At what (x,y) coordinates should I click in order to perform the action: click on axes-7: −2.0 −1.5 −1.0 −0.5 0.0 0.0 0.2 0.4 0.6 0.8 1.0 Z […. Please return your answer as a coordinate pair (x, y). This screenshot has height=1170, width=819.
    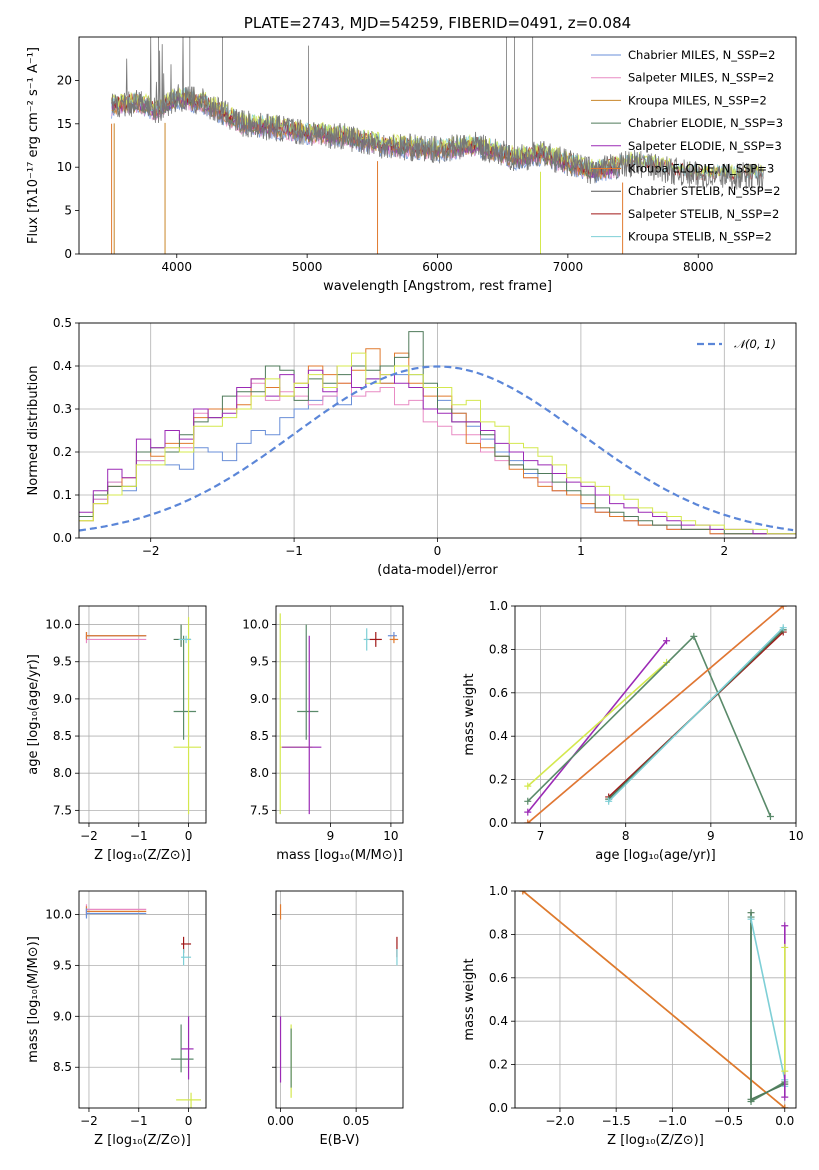
    Looking at the image, I should click on (629, 1016).